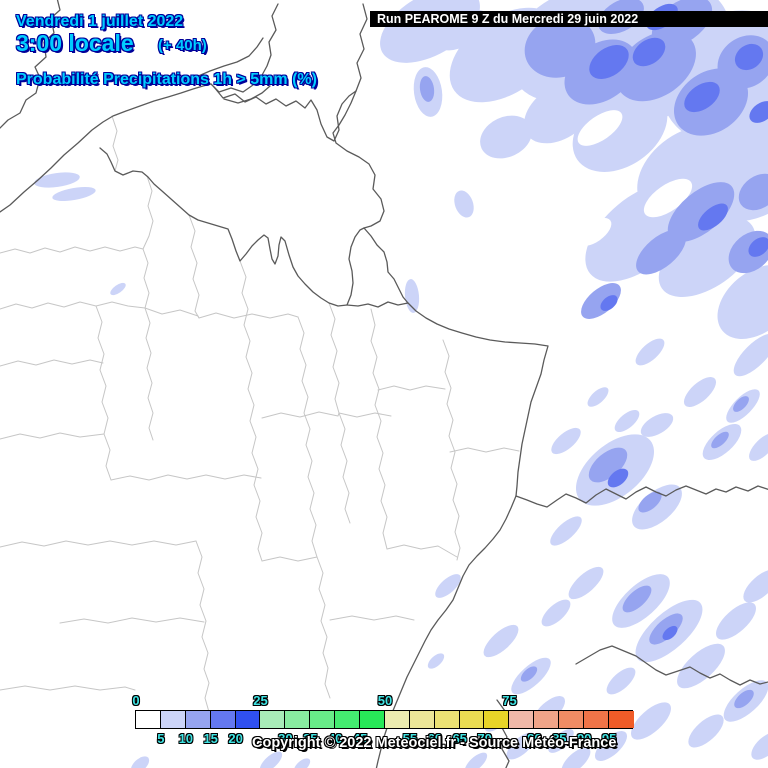  Describe the element at coordinates (106, 148) in the screenshot. I see `border-channel-coast` at that location.